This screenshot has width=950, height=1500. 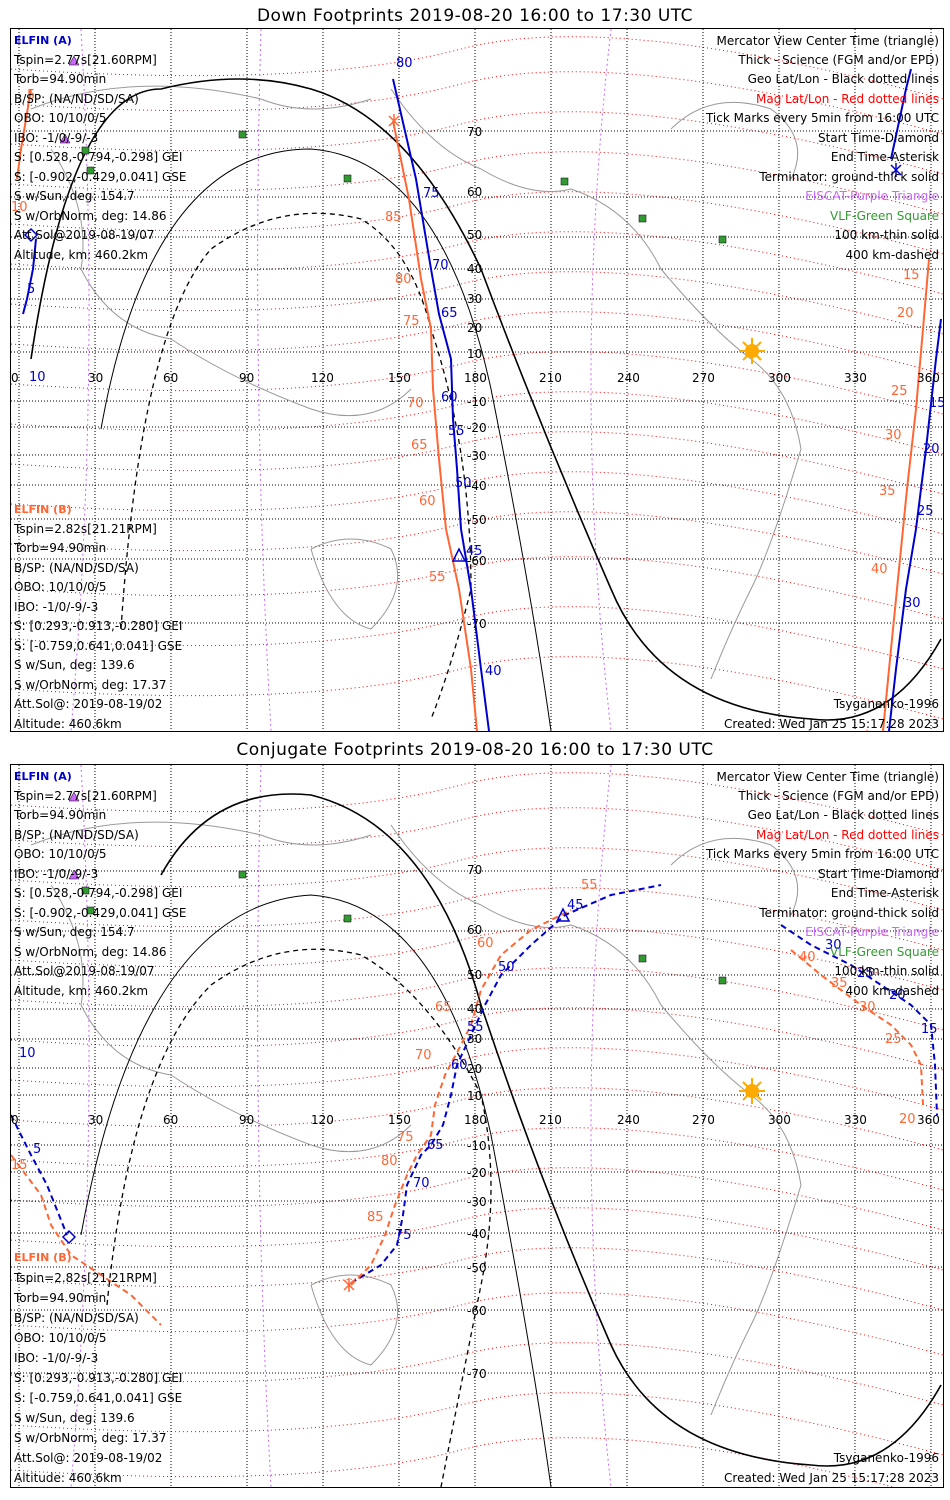 I want to click on lon-tick: 270, so click(x=703, y=378).